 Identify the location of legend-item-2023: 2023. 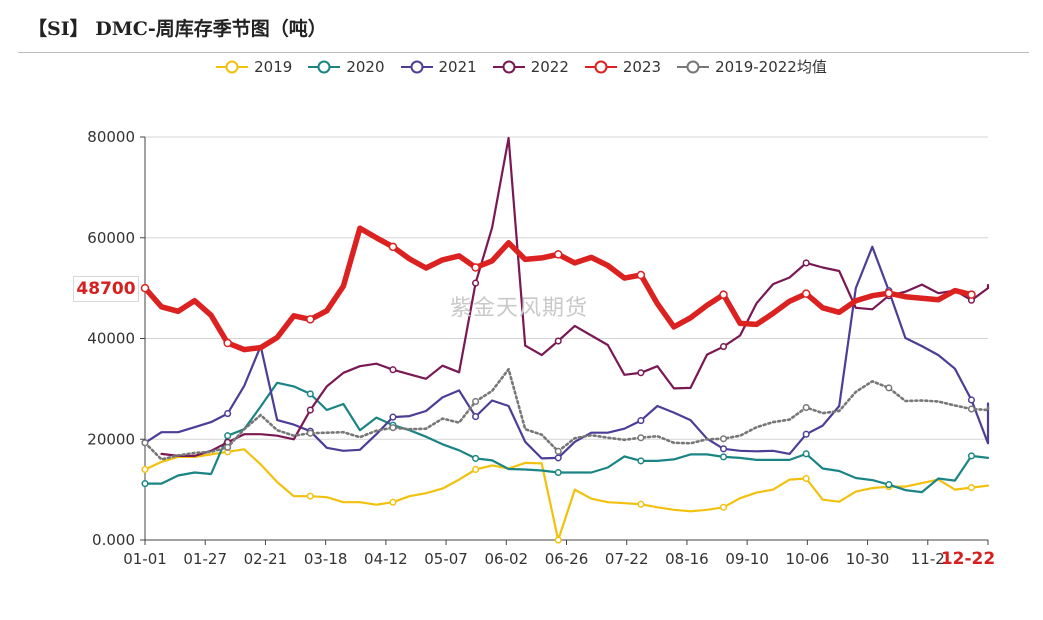
(623, 66).